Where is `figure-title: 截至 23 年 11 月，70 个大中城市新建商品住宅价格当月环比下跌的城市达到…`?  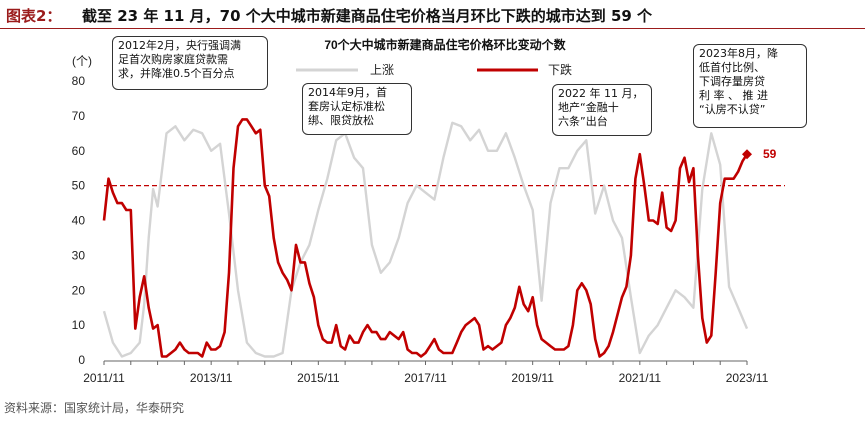
figure-title: 截至 23 年 11 月，70 个大中城市新建商品住宅价格当月环比下跌的城市达到… is located at coordinates (367, 16).